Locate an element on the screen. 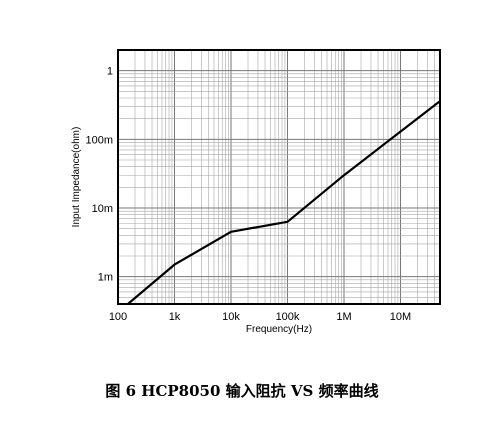  y-axis-label: Input Impedance(ohm) is located at coordinates (76, 177).